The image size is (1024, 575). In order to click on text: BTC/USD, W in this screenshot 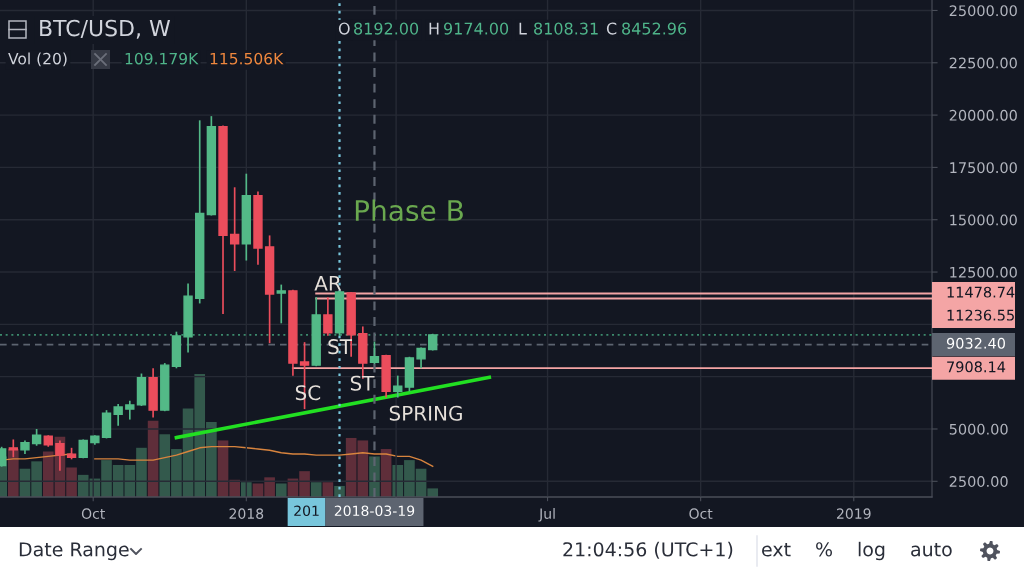, I will do `click(105, 29)`.